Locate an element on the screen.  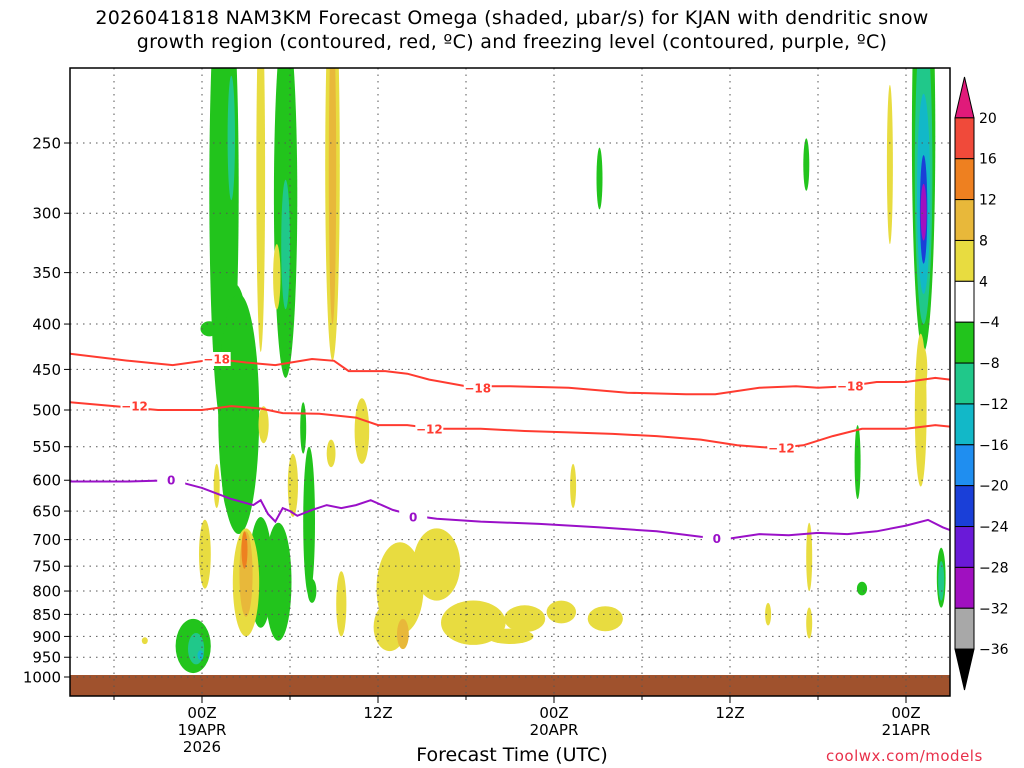
colorbar-bin--24 is located at coordinates (964, 506).